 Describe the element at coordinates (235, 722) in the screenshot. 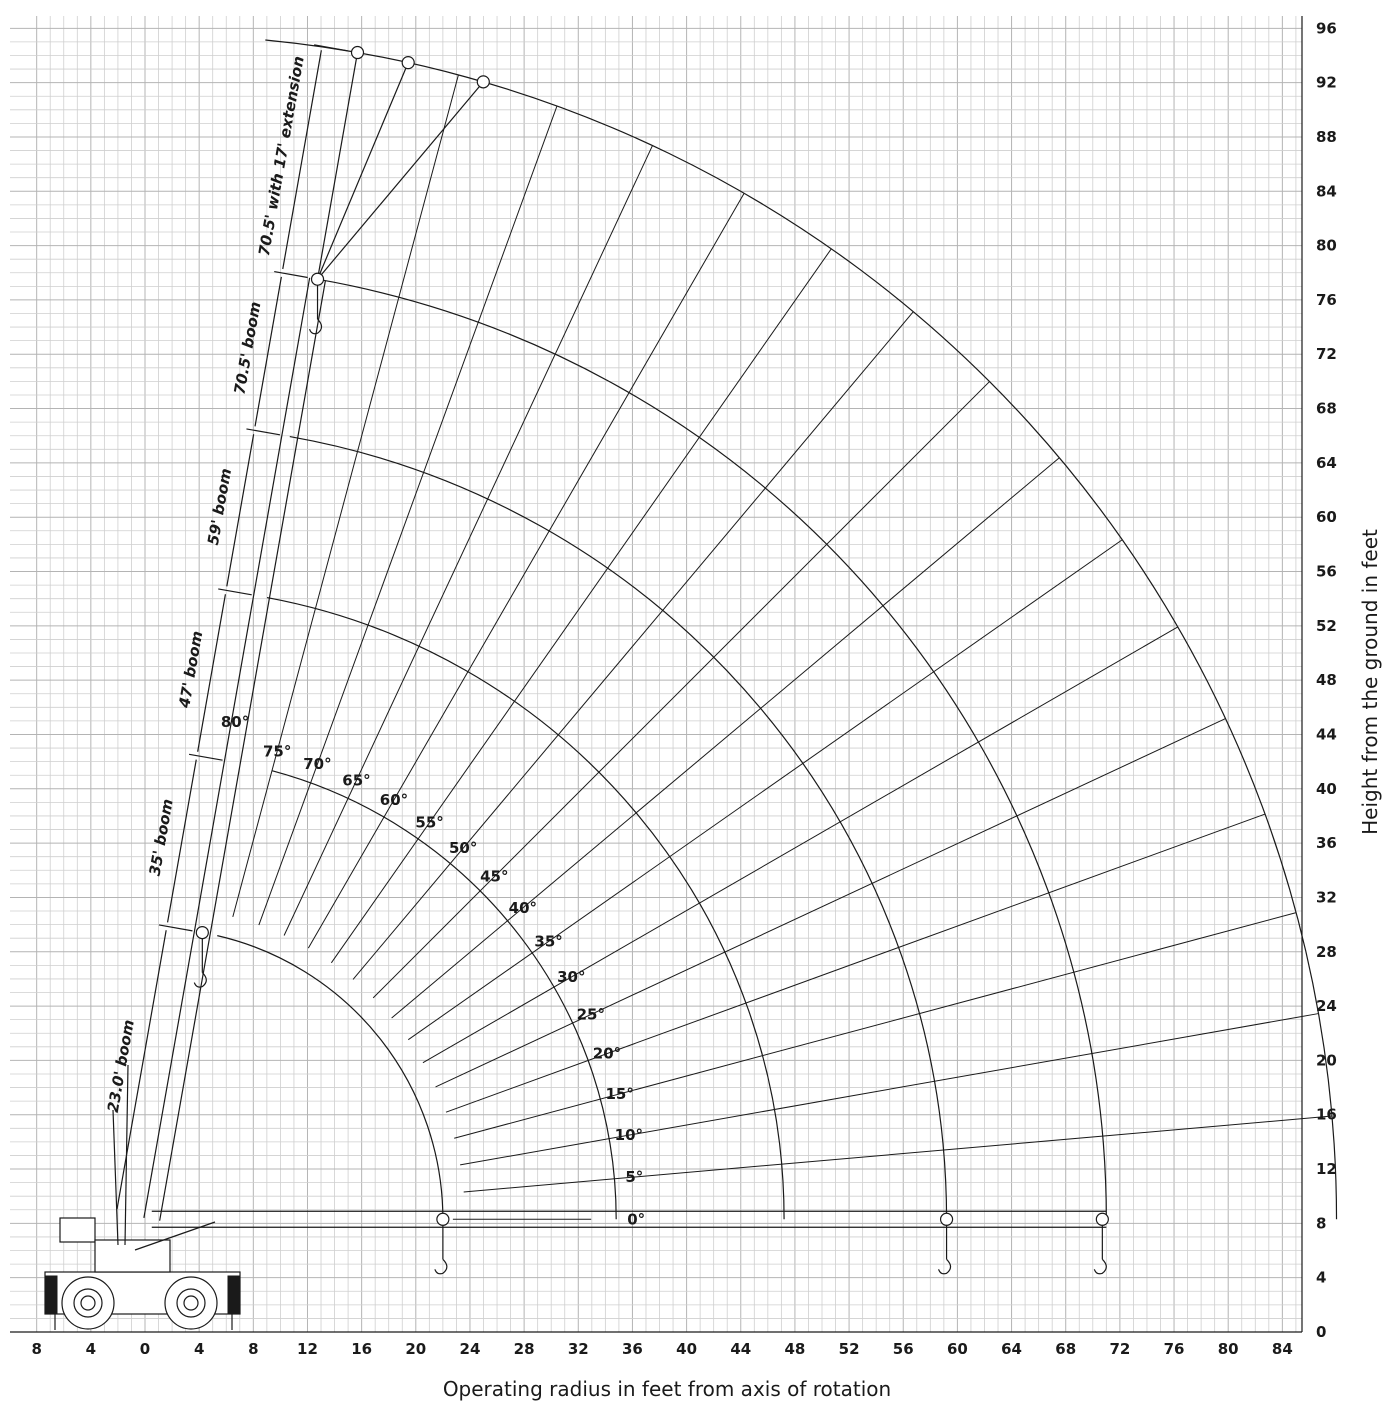

I see `angle-label: 80°` at that location.